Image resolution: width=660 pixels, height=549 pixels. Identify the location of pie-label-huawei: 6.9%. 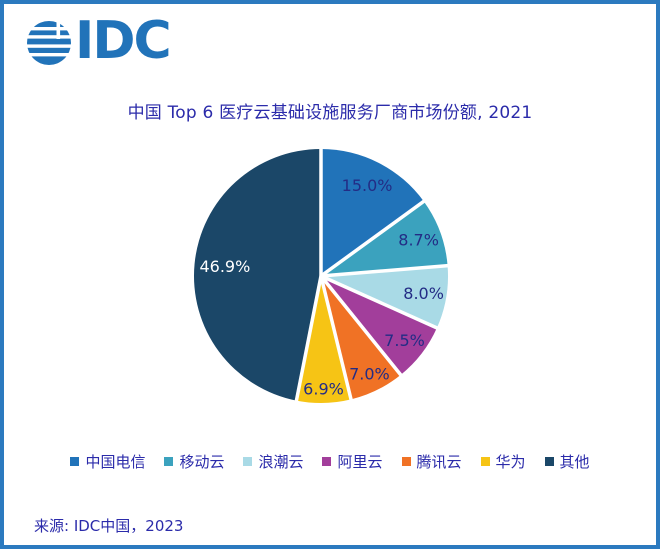
(323, 389).